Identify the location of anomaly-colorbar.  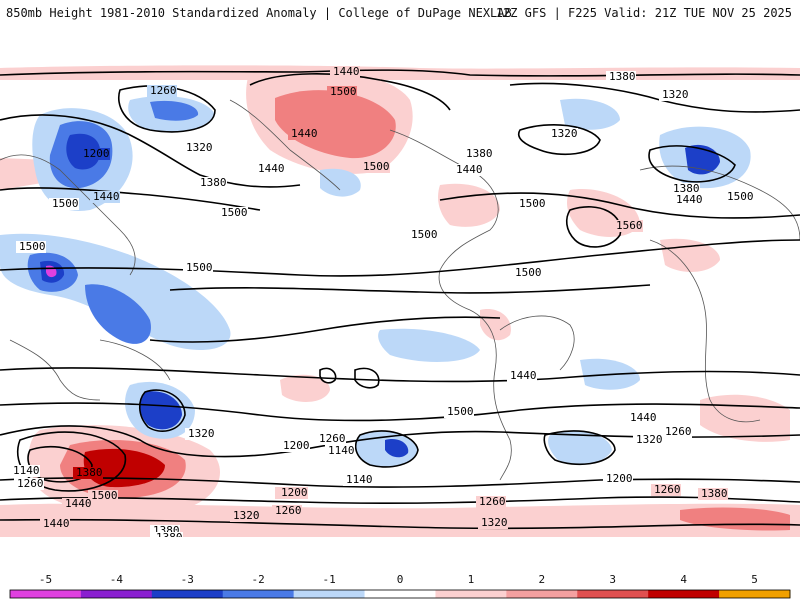
(400, 594).